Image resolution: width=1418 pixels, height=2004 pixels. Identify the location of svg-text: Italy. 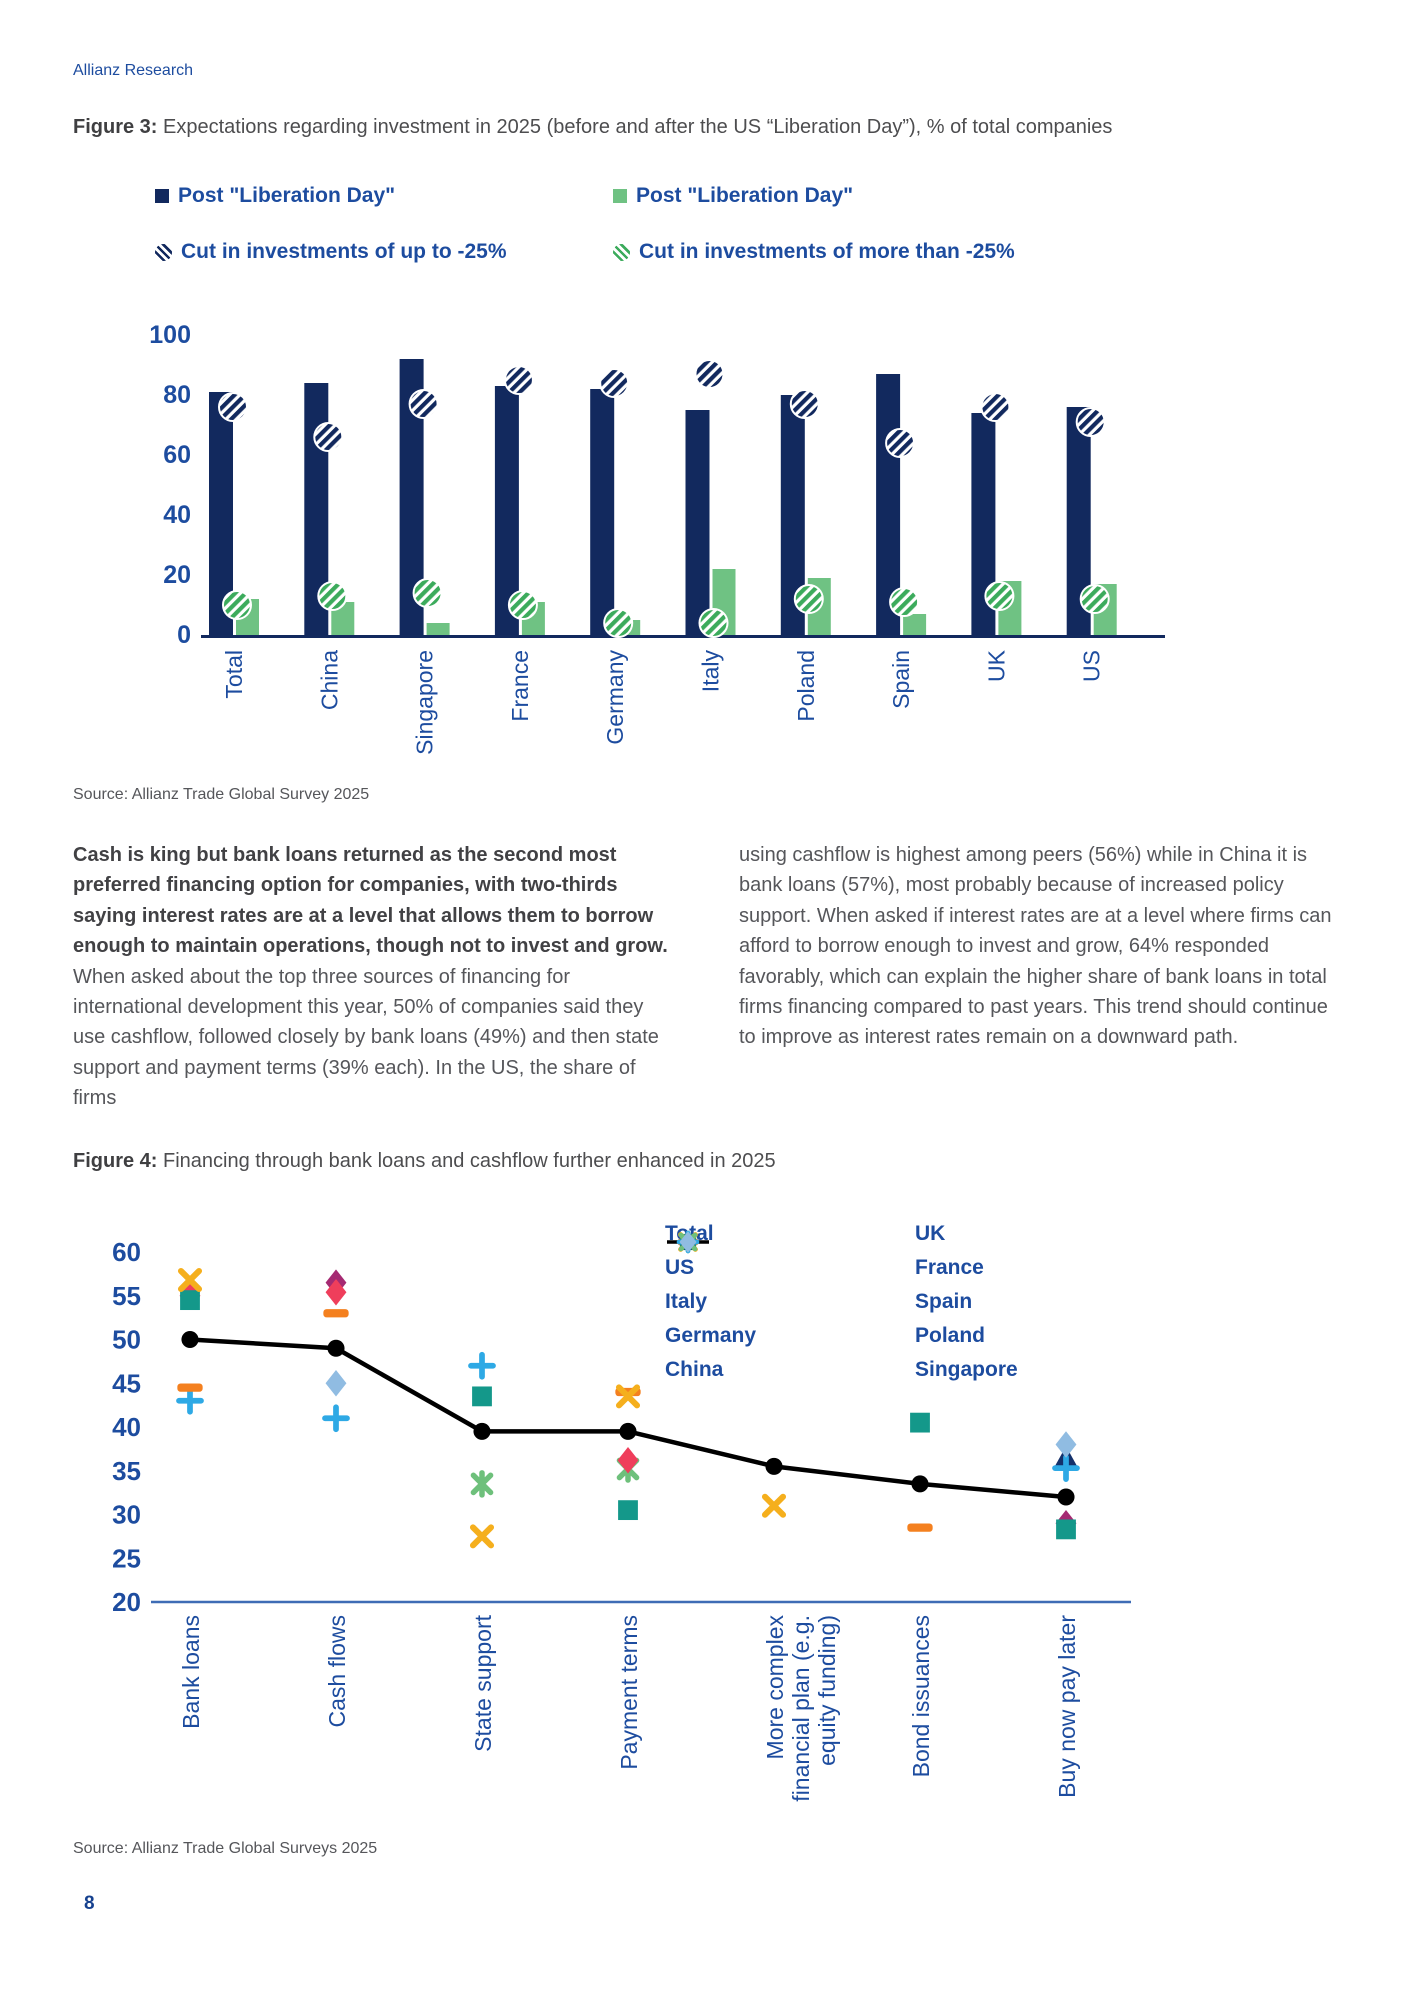
(711, 671).